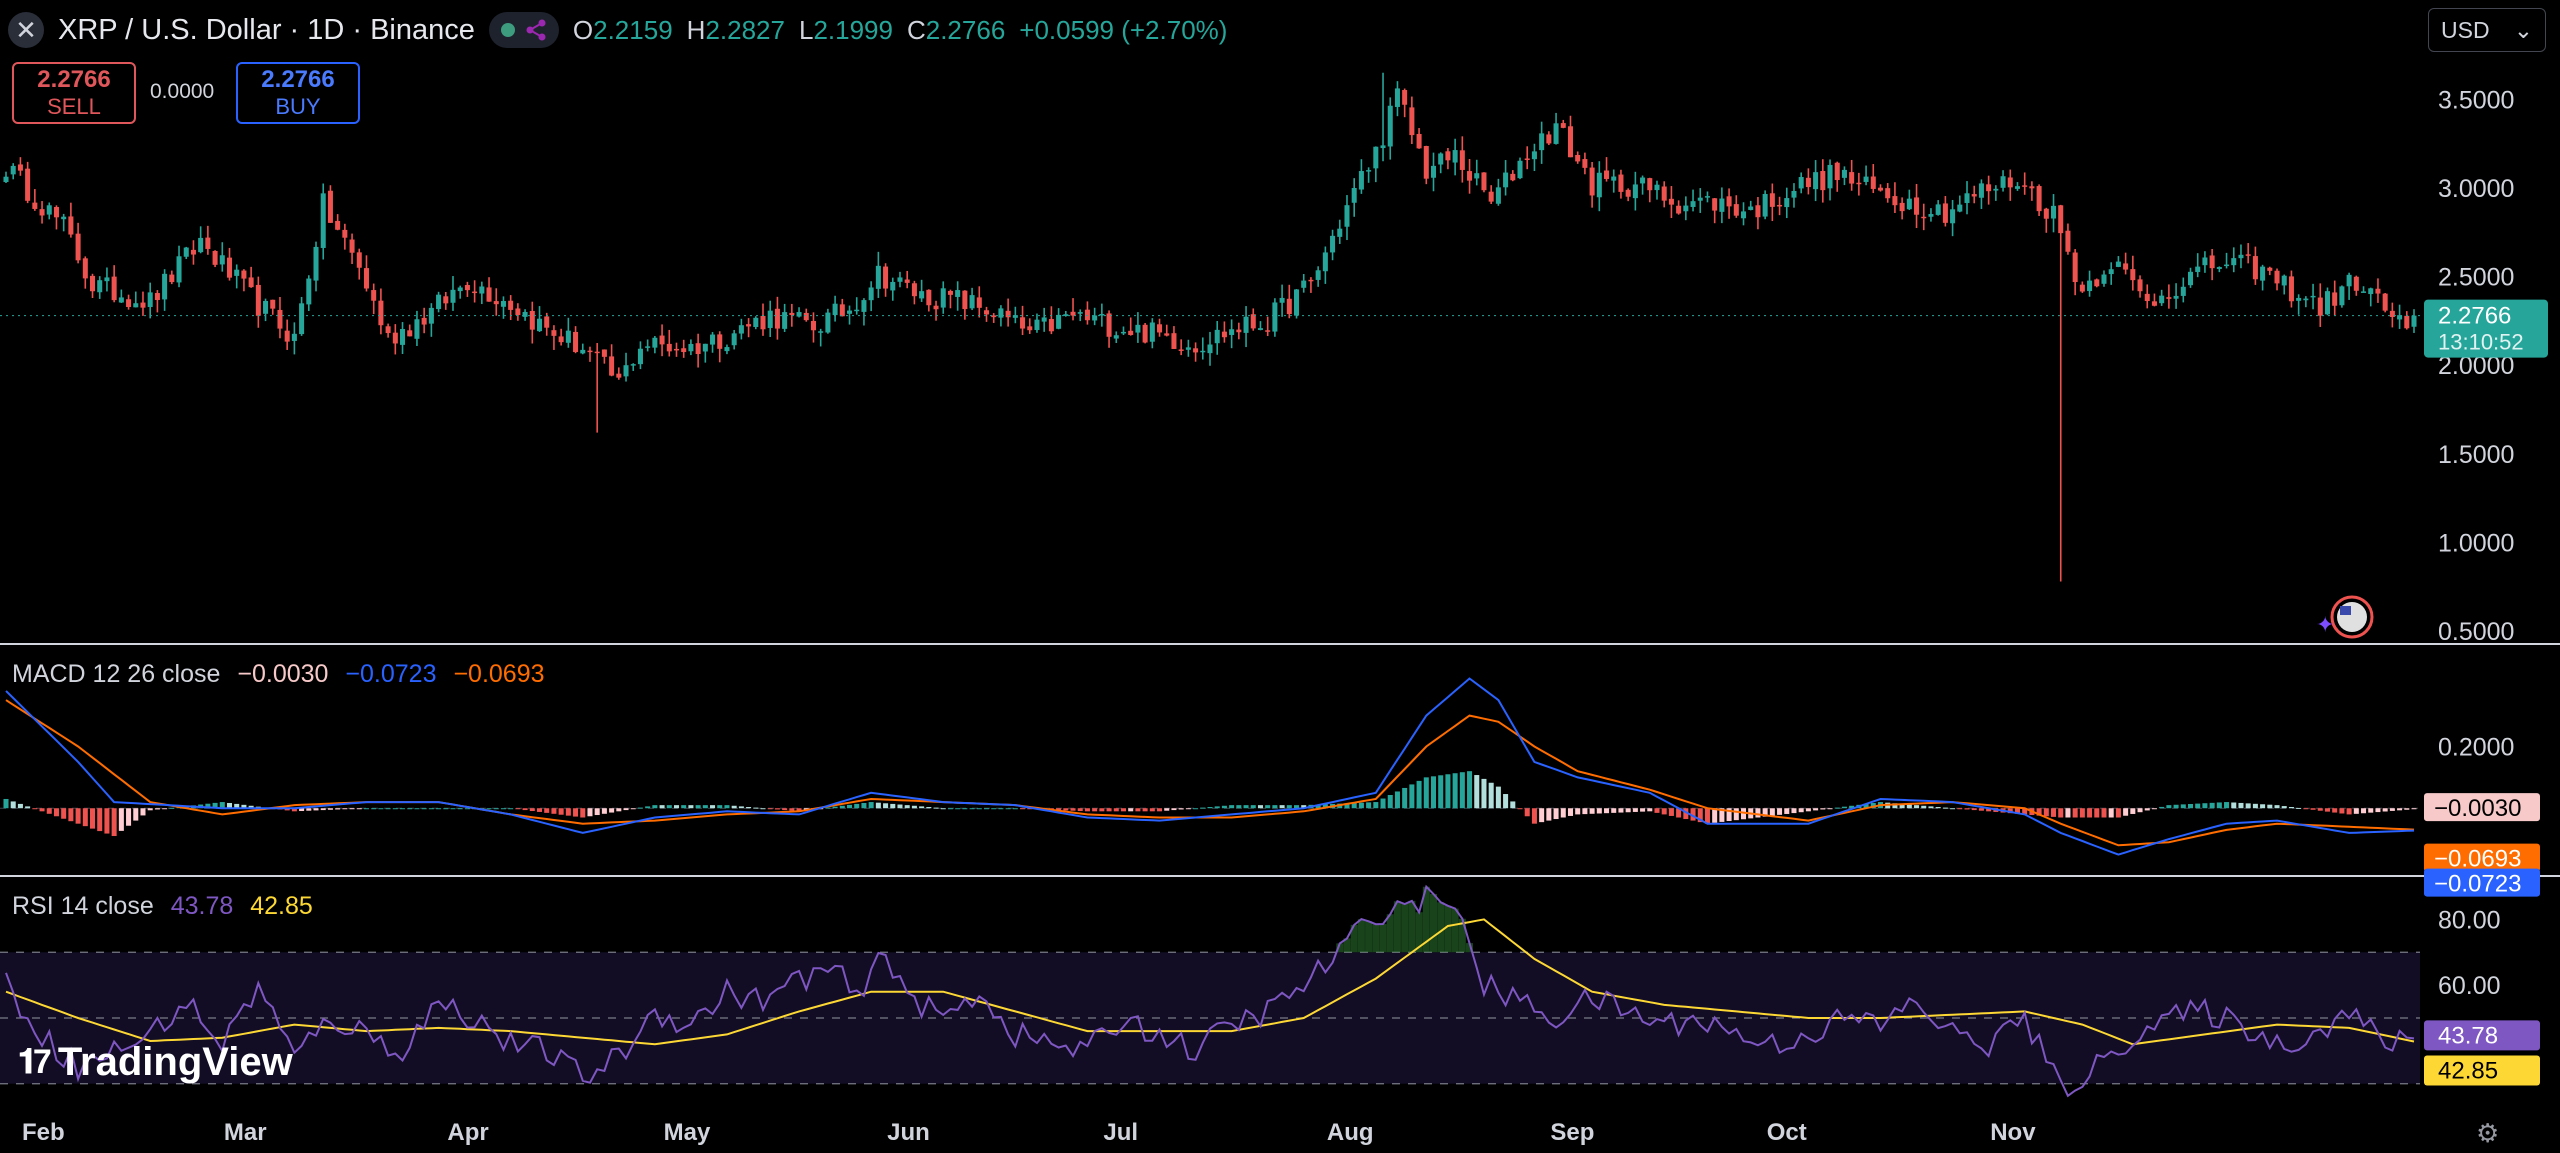  What do you see at coordinates (155, 1062) in the screenshot?
I see `tradingview-logo: 𝟏7 TradingView` at bounding box center [155, 1062].